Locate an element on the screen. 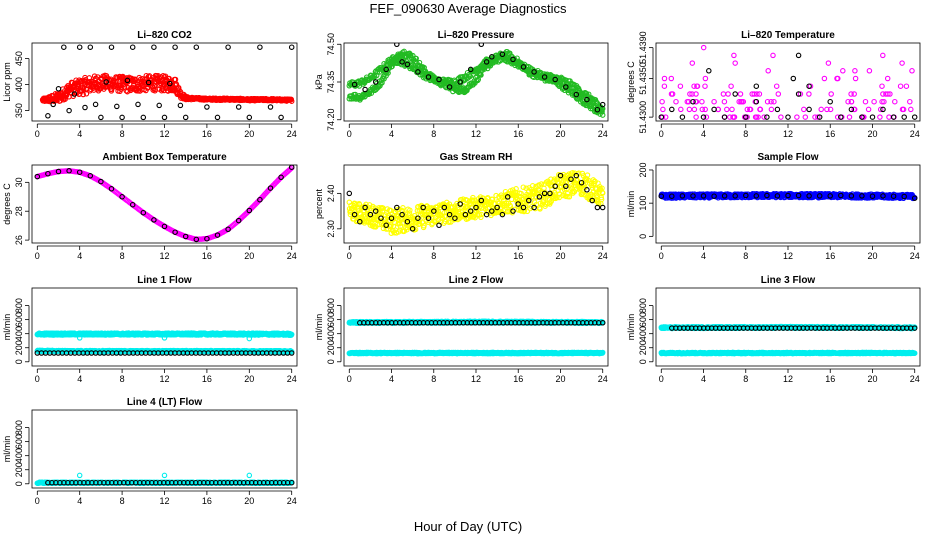 Image resolution: width=936 pixels, height=540 pixels. chart-temperature-x-tick-label: 20 is located at coordinates (872, 134).